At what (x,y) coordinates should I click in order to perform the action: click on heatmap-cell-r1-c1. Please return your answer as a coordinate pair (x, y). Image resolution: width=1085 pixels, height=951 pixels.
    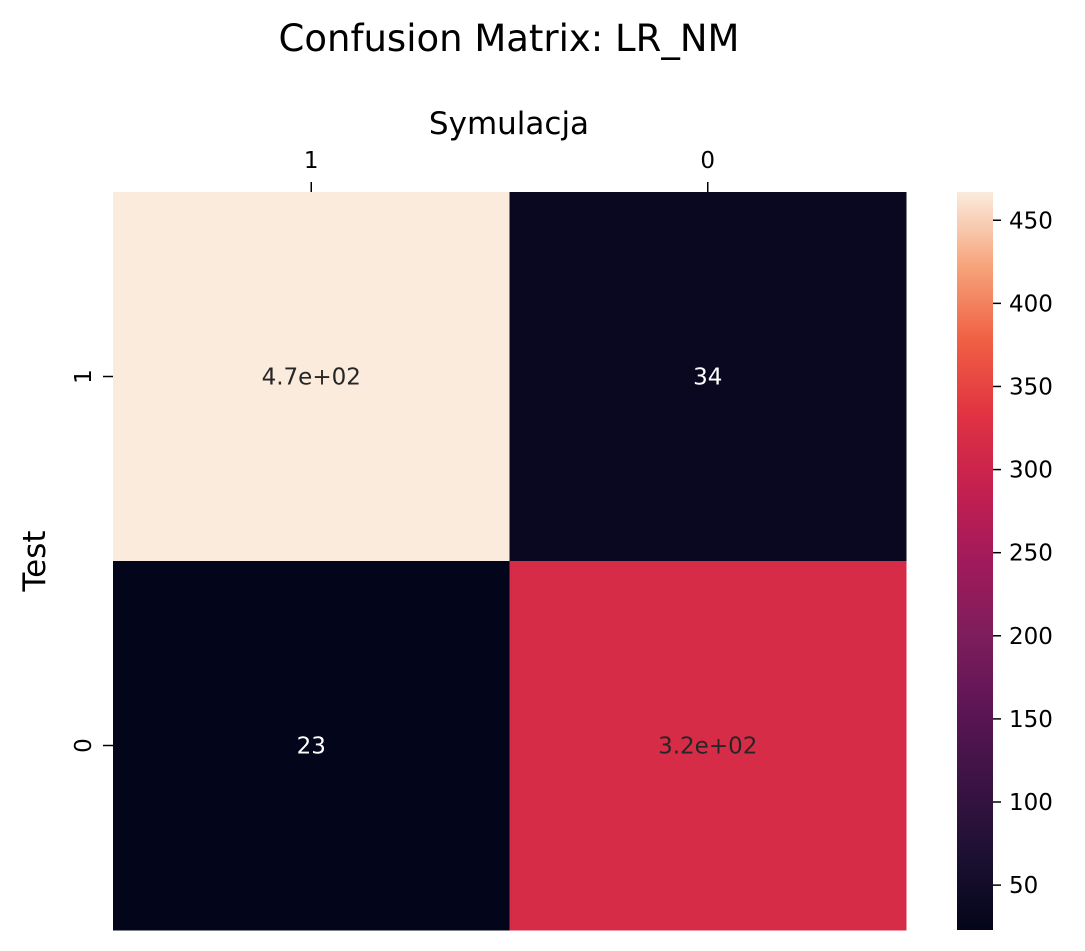
    Looking at the image, I should click on (708, 746).